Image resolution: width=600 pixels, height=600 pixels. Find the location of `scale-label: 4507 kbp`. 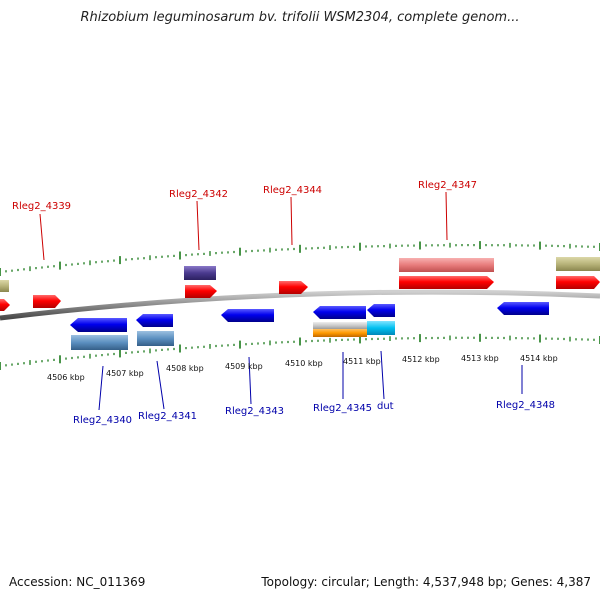

scale-label: 4507 kbp is located at coordinates (125, 373).